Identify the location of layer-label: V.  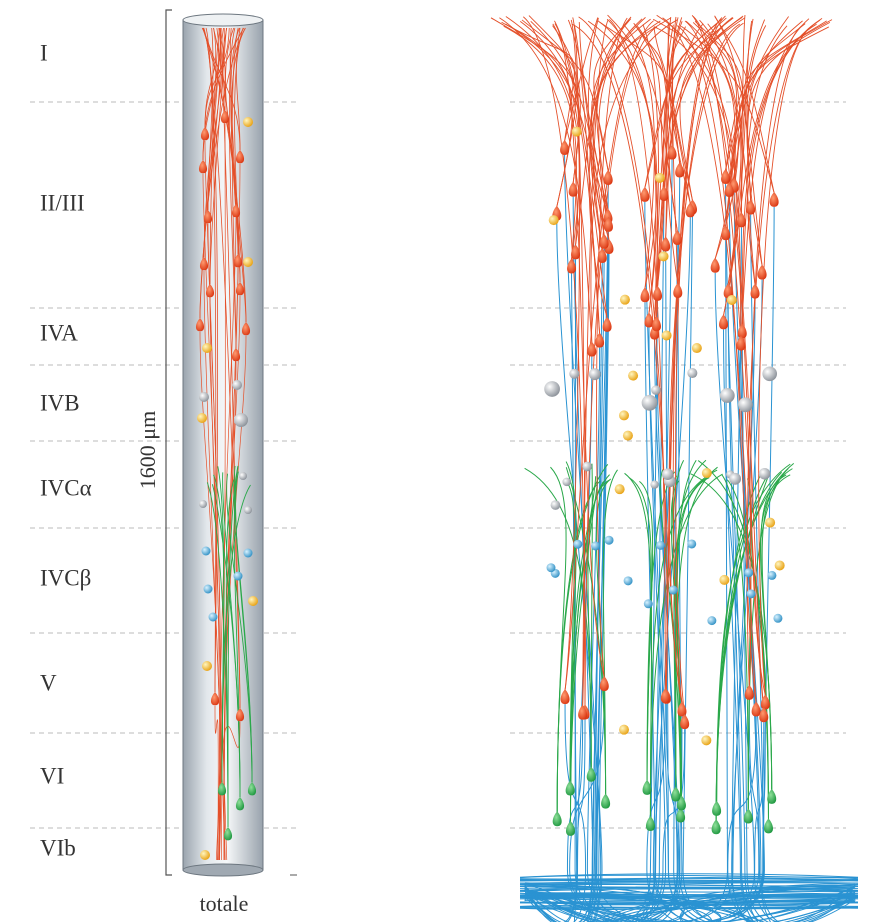
(48, 682).